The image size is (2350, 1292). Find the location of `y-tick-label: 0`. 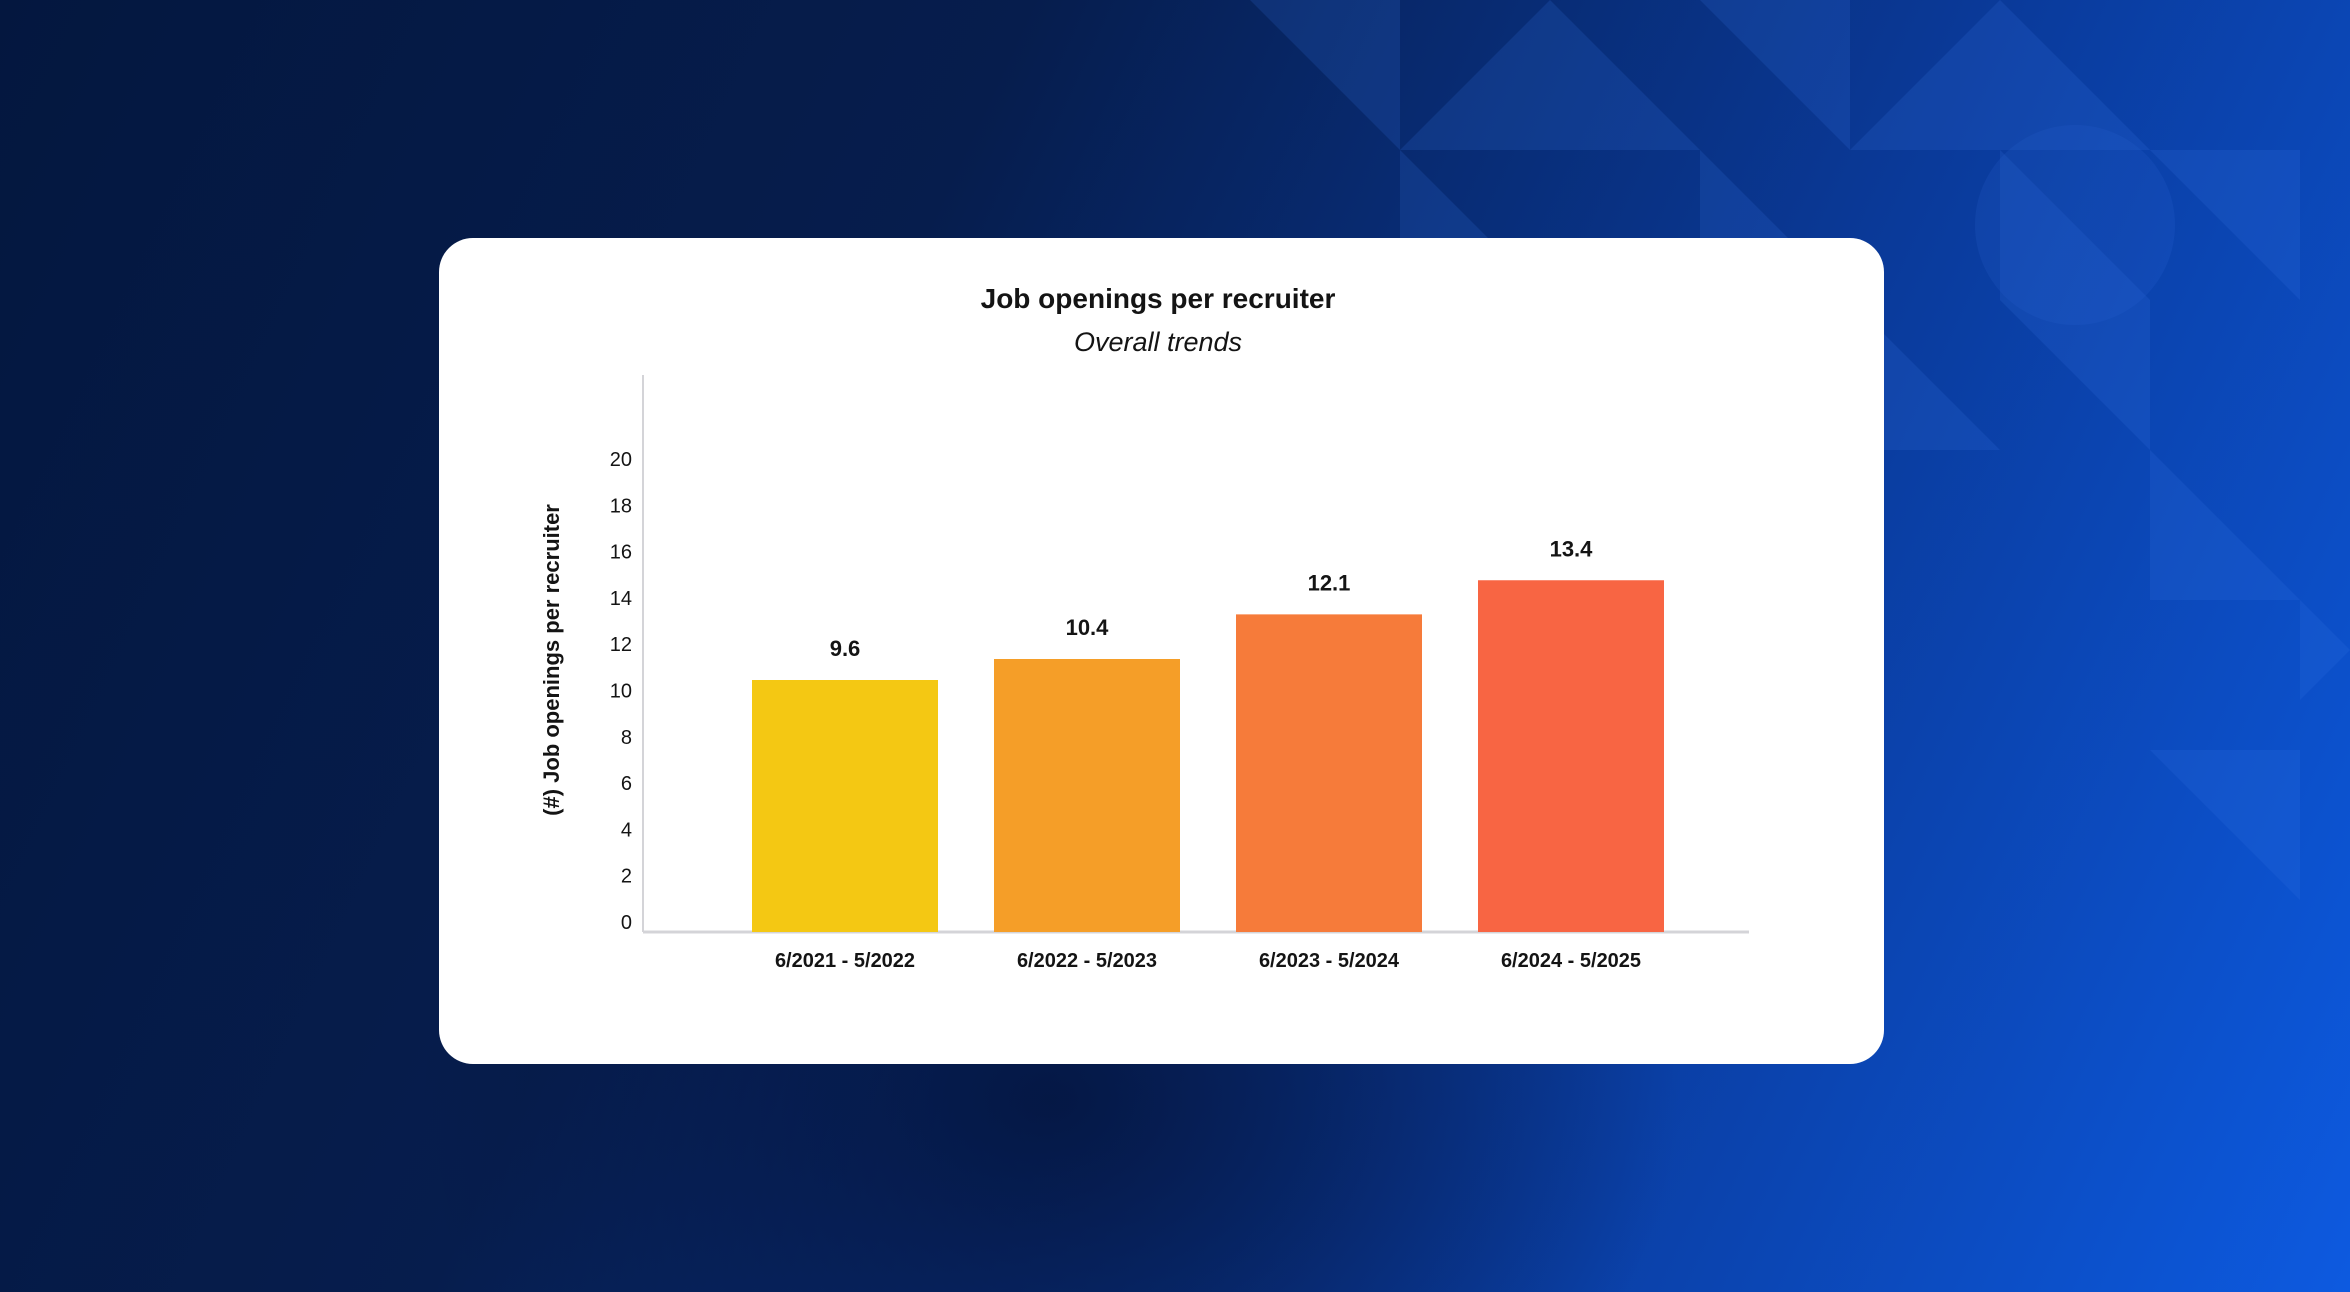

y-tick-label: 0 is located at coordinates (626, 923).